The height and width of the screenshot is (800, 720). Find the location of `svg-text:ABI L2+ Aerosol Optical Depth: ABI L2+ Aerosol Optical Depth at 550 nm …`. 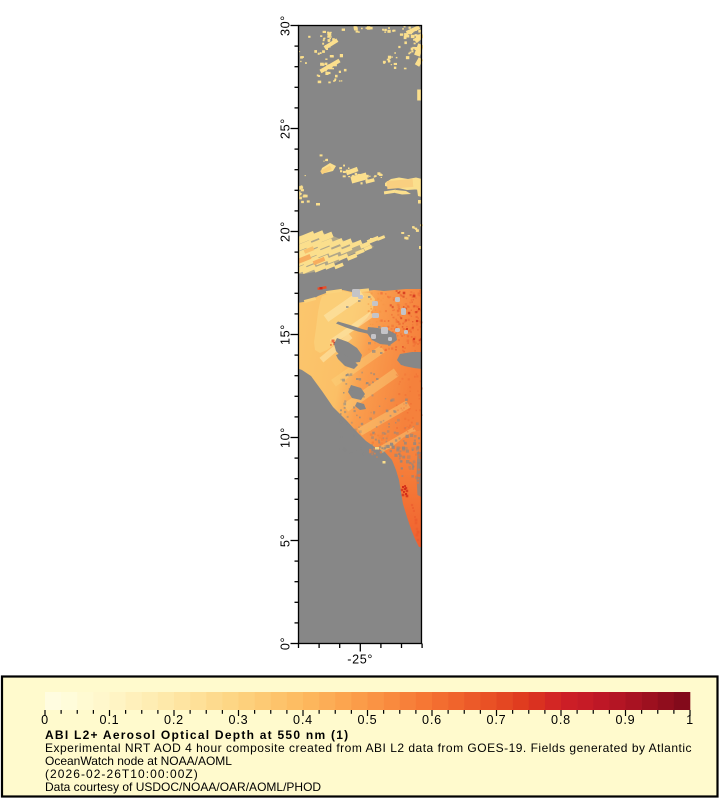

svg-text:ABI L2+ Aerosol Optical Depth: ABI L2+ Aerosol Optical Depth at 550 nm … is located at coordinates (197, 735).